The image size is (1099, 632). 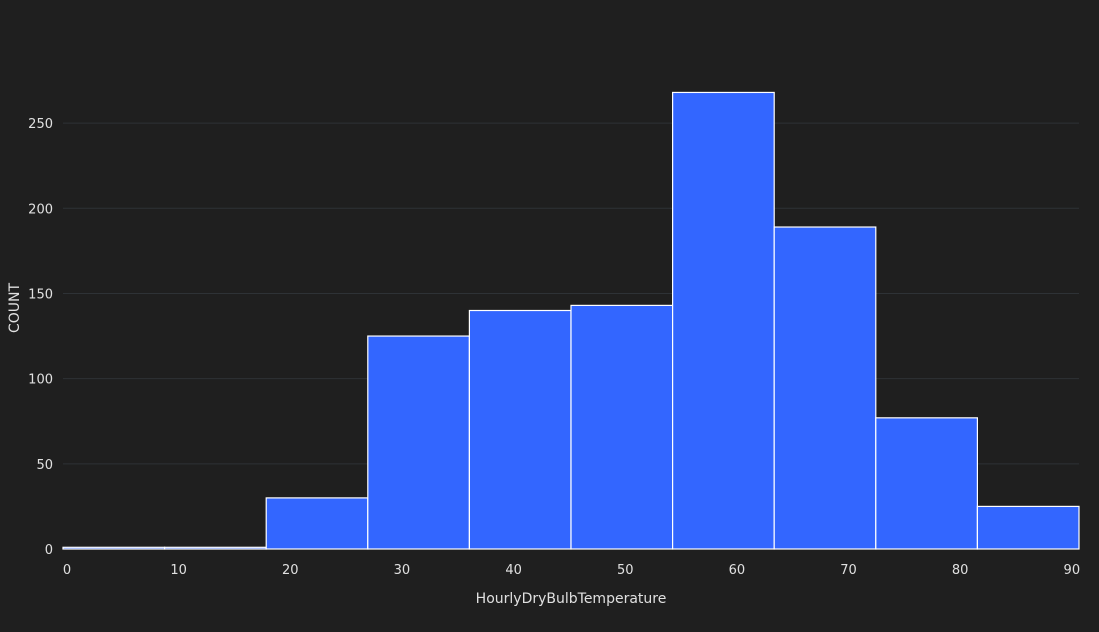 I want to click on x-tick-label: 50, so click(x=625, y=570).